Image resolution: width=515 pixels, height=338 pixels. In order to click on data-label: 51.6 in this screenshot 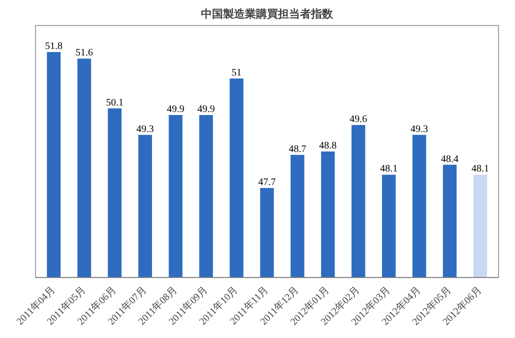, I will do `click(84, 53)`.